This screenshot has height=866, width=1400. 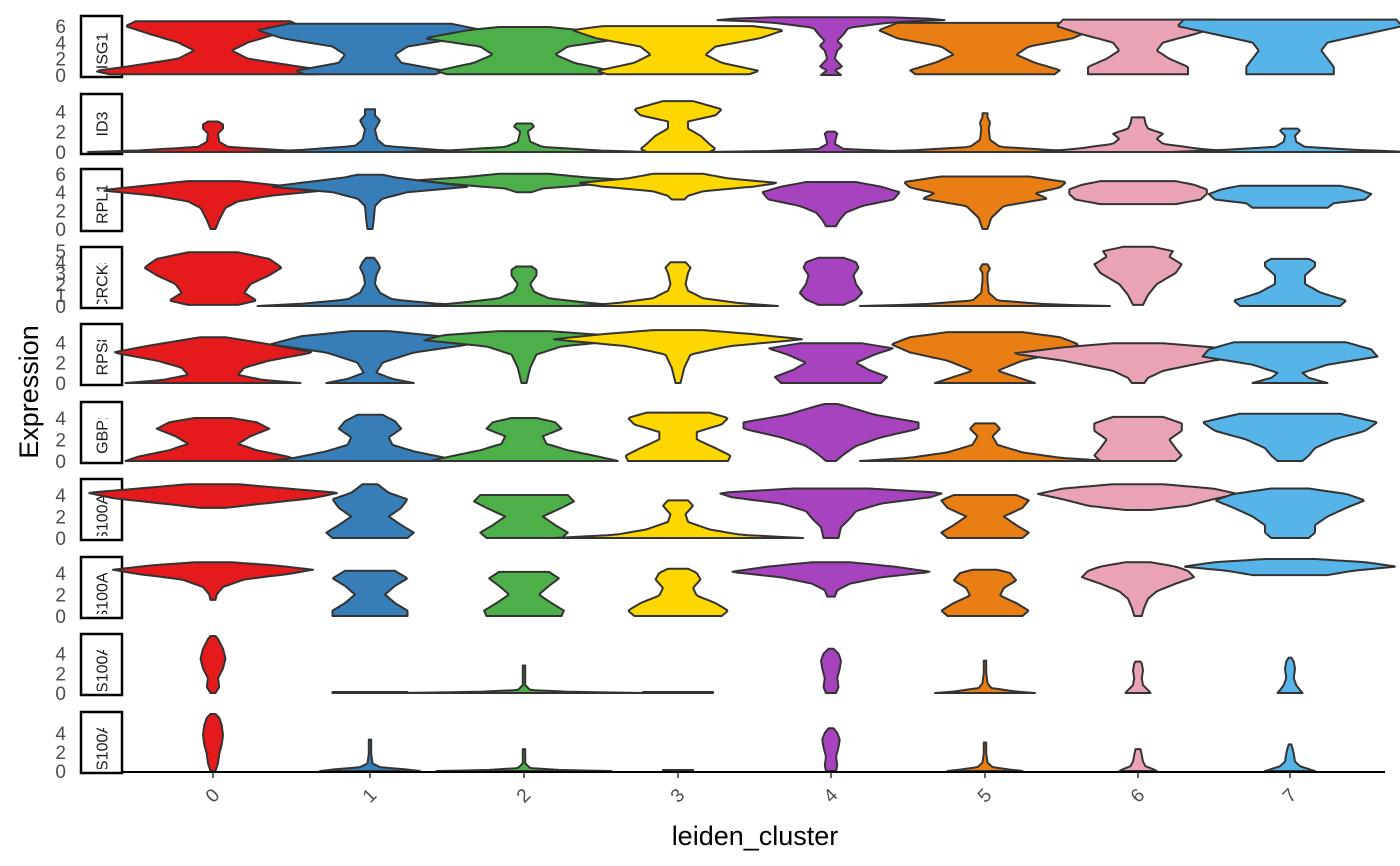 I want to click on gene-strip: S100A10, so click(x=101, y=587).